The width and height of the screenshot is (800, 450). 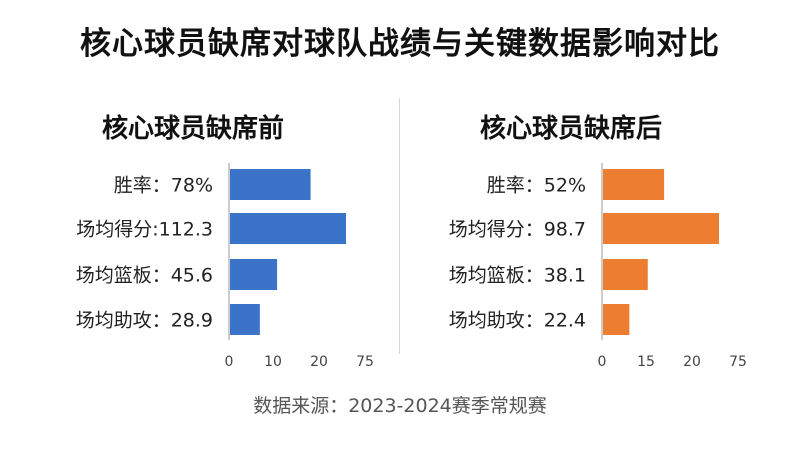 What do you see at coordinates (163, 186) in the screenshot?
I see `category-label-0: 胜率：78%` at bounding box center [163, 186].